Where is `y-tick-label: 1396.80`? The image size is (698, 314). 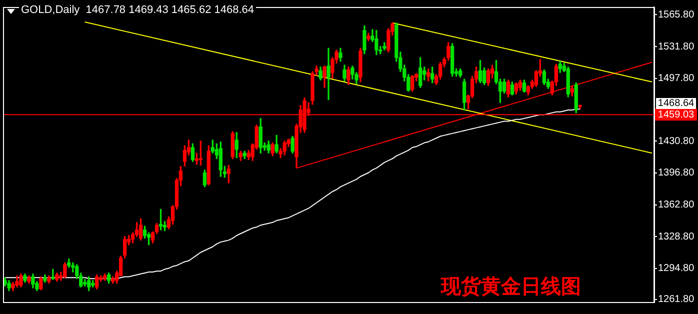 y-tick-label: 1396.80 is located at coordinates (676, 173).